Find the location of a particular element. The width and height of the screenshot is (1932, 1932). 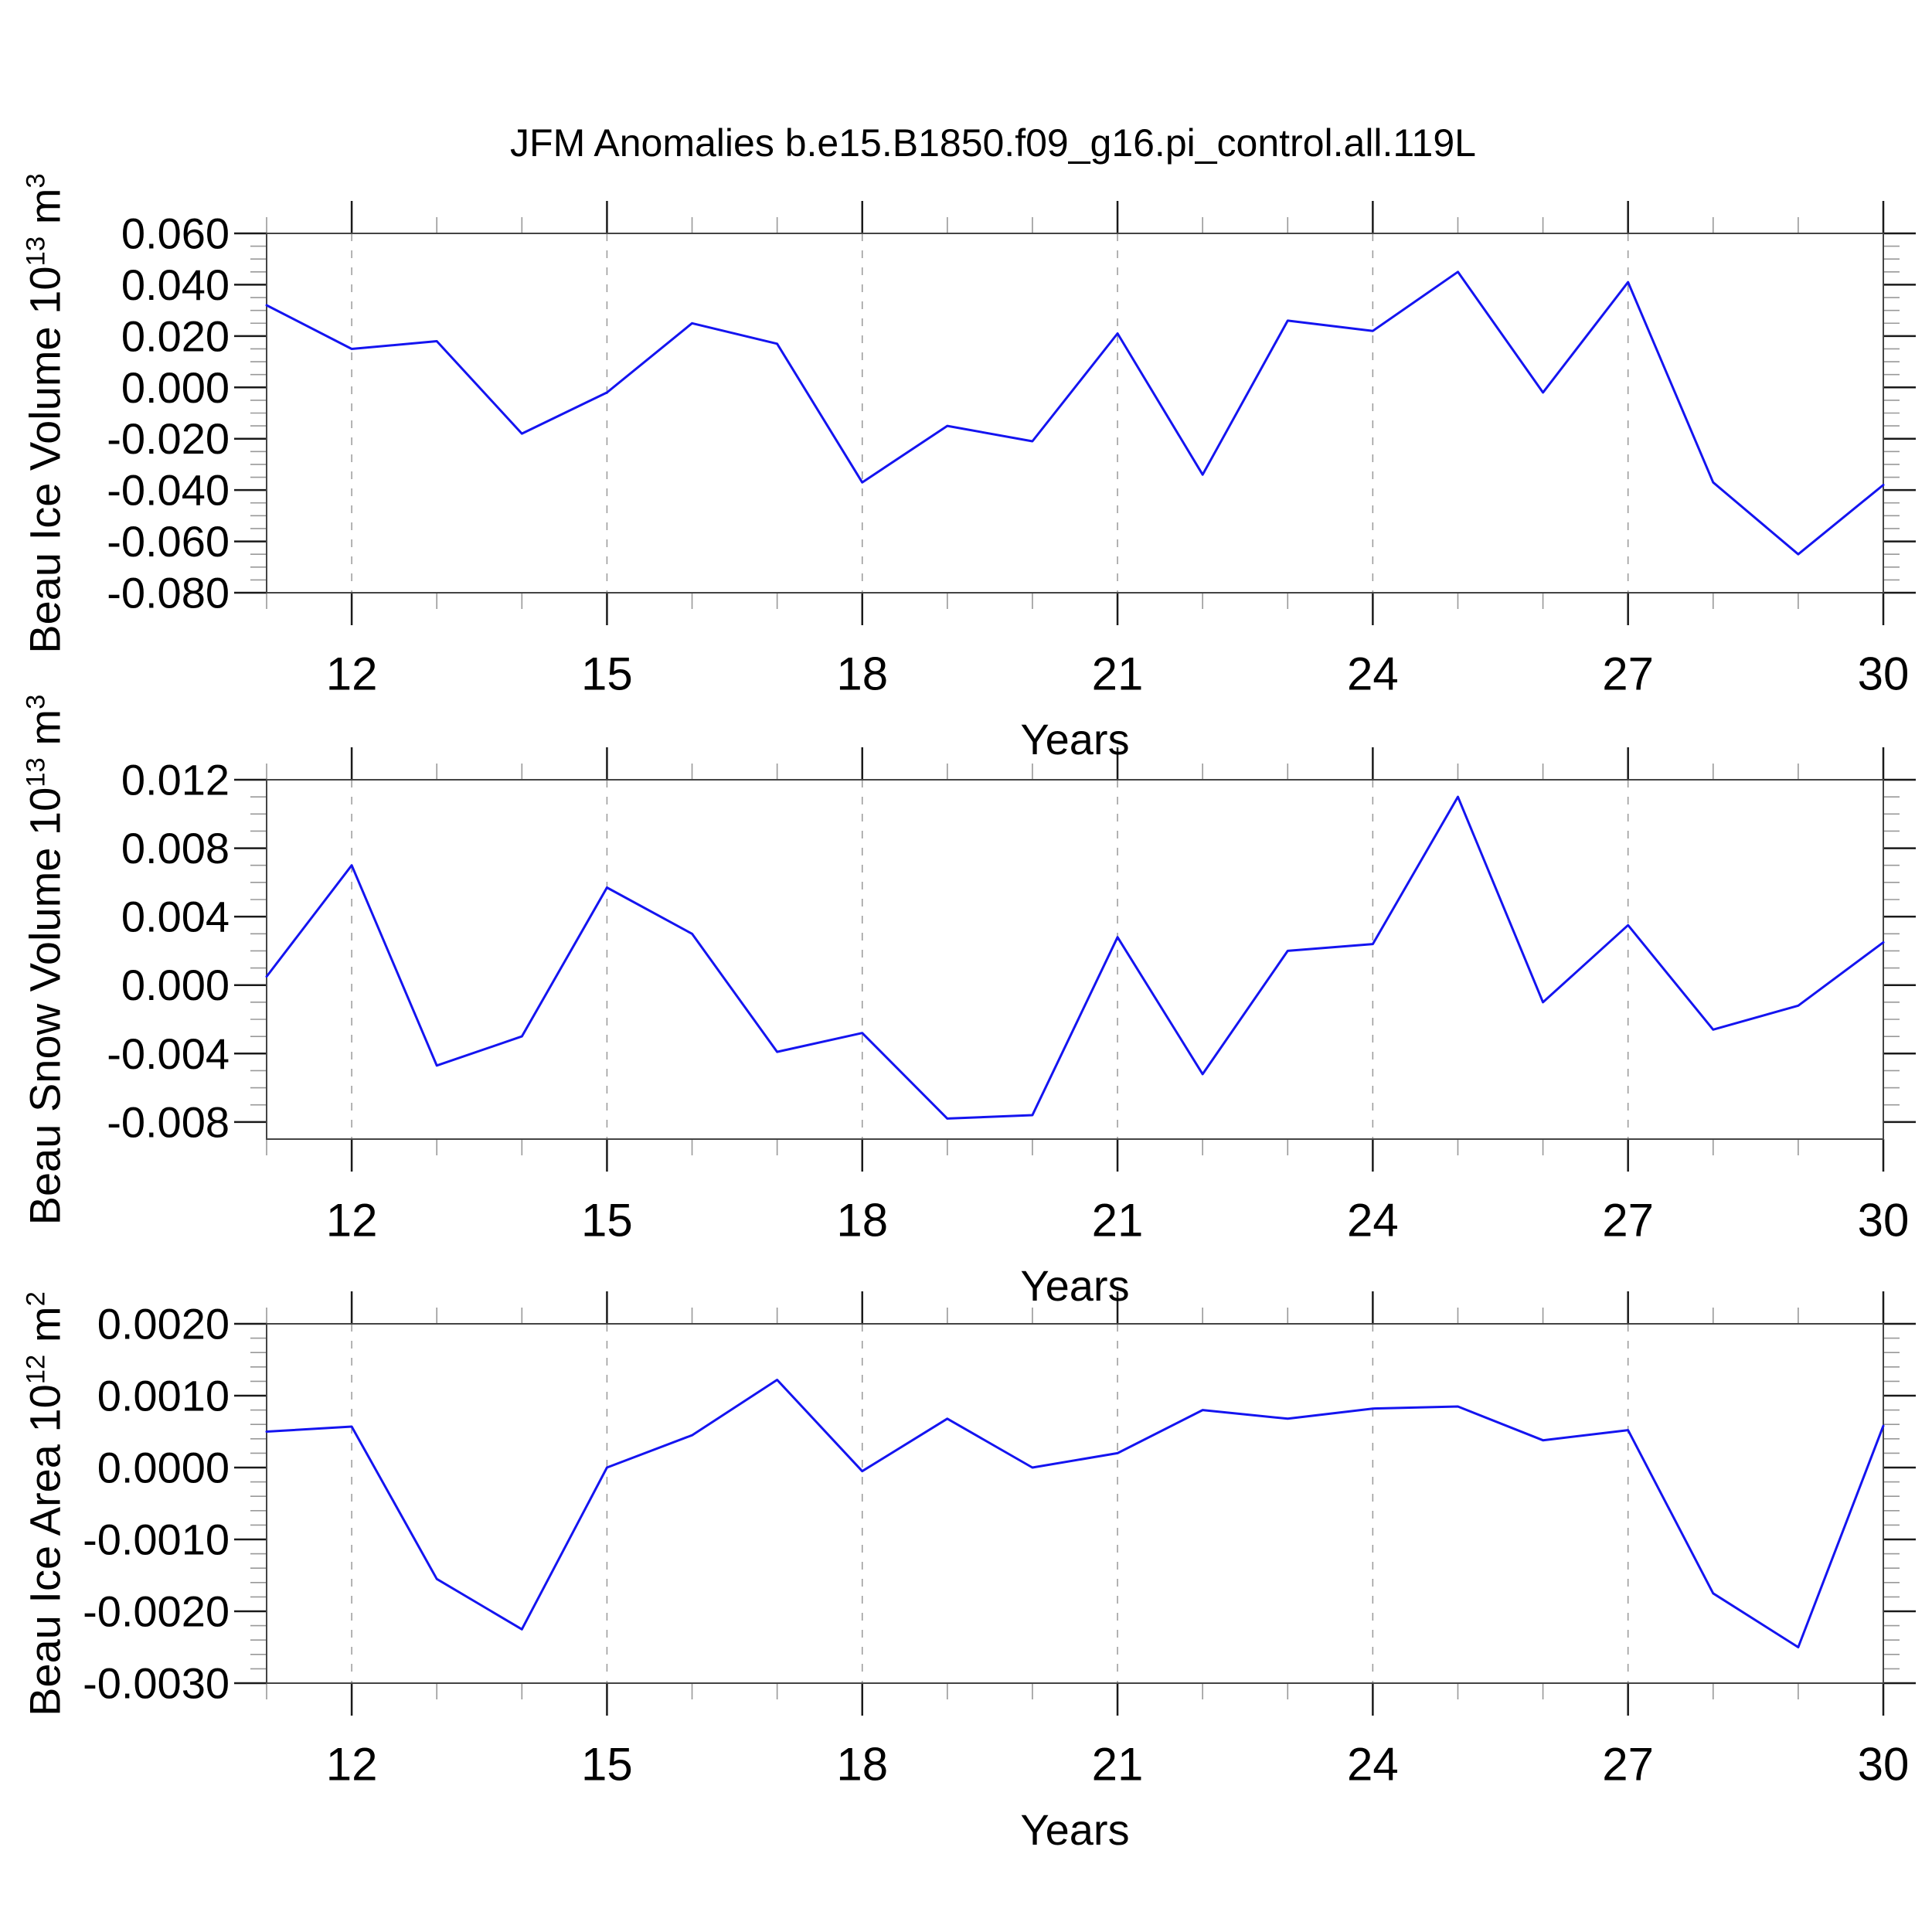

series-line-middle is located at coordinates (1075, 957).